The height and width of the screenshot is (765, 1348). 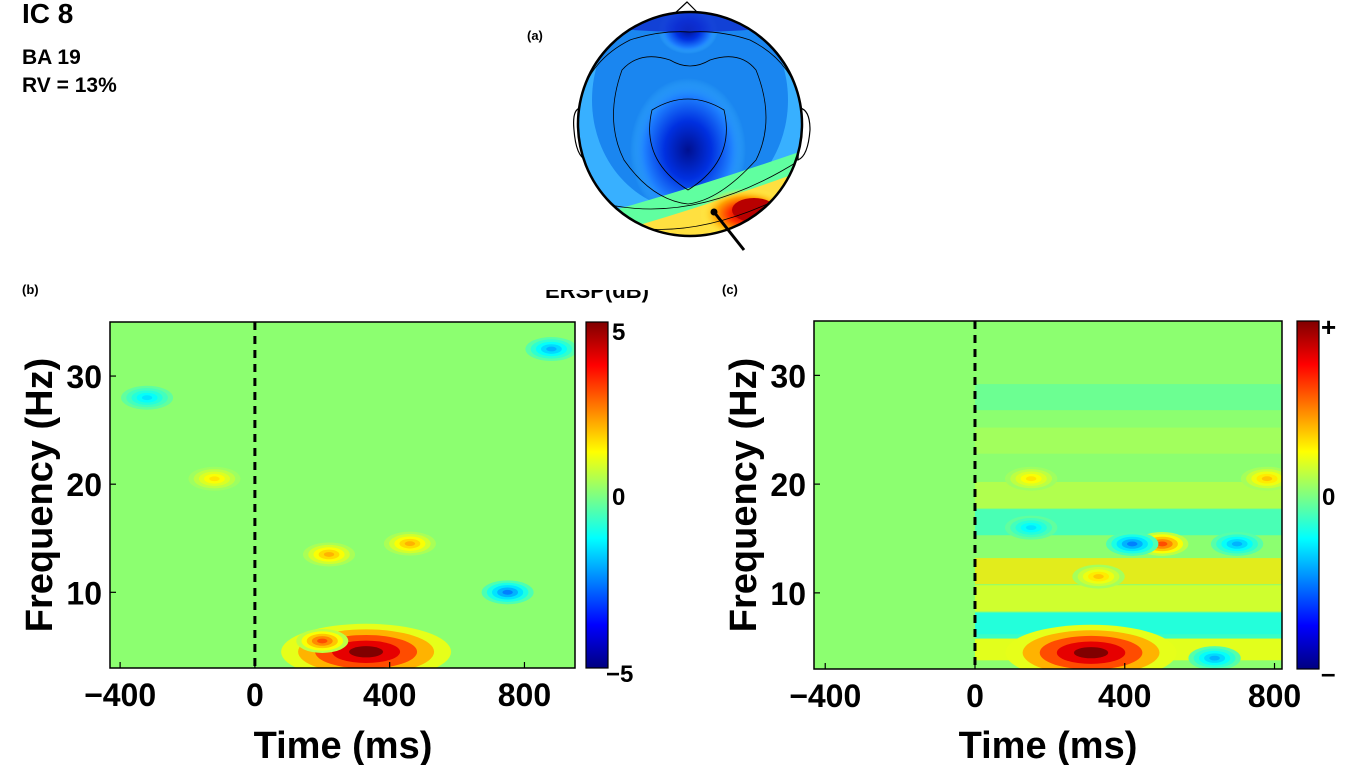 What do you see at coordinates (1328, 327) in the screenshot?
I see `colorbar-tick-plus: +` at bounding box center [1328, 327].